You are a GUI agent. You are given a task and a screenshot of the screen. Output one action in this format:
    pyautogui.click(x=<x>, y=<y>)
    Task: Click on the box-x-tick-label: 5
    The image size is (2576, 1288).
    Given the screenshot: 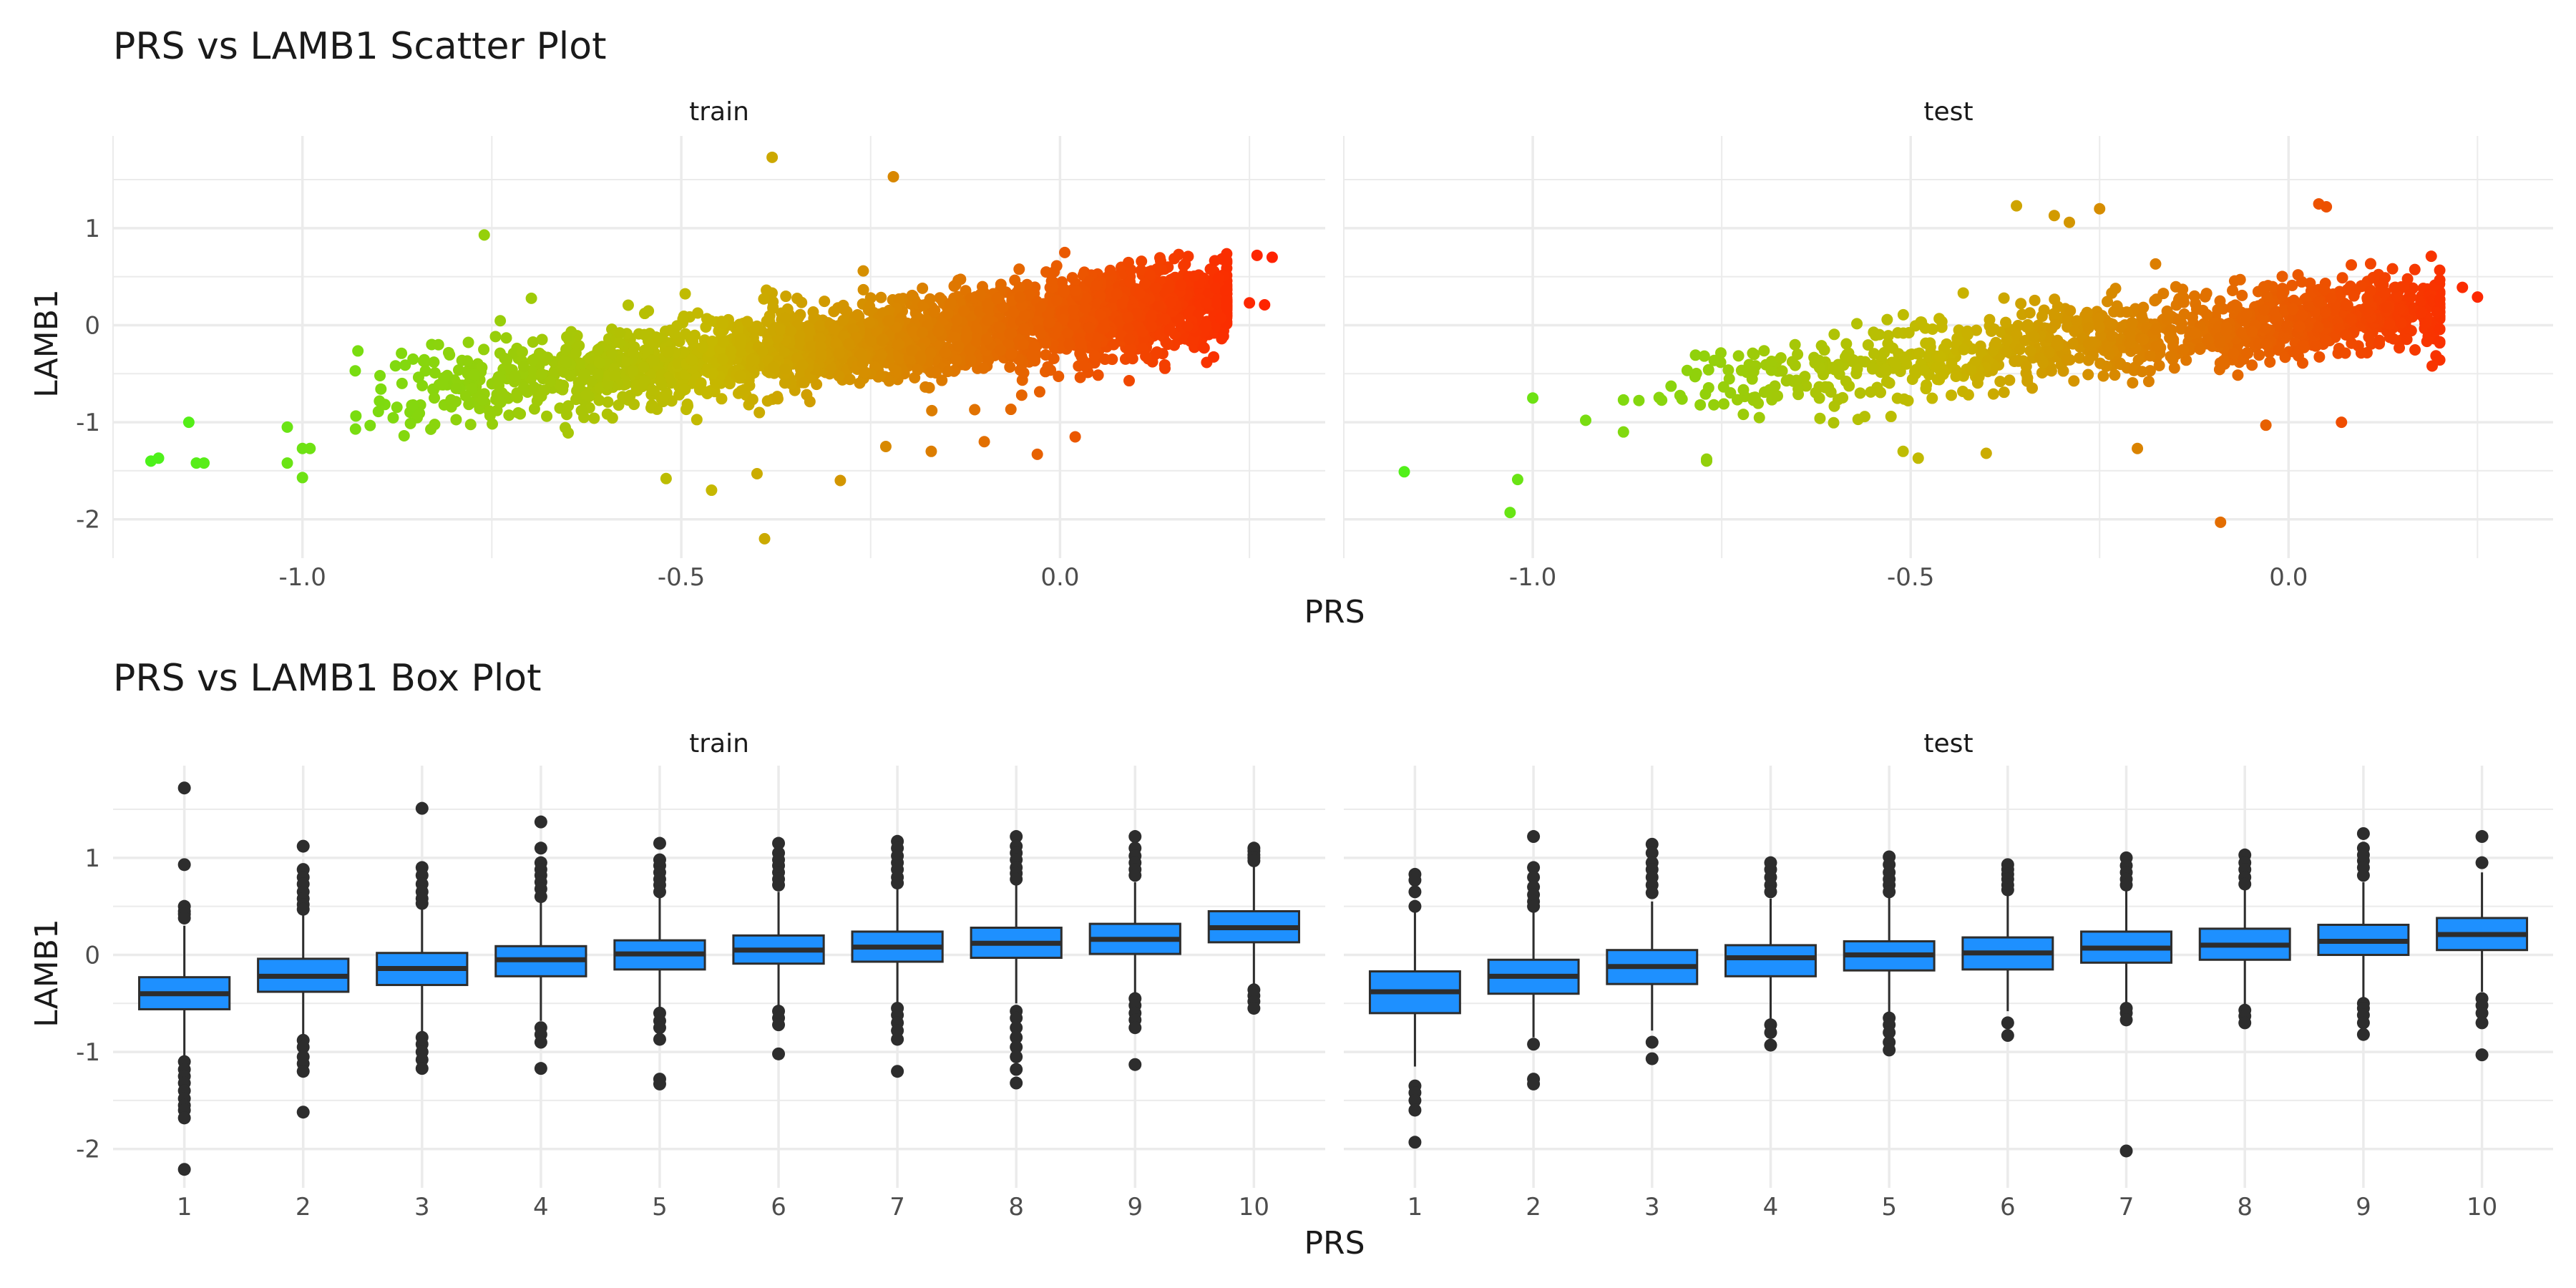 What is the action you would take?
    pyautogui.click(x=1889, y=1207)
    